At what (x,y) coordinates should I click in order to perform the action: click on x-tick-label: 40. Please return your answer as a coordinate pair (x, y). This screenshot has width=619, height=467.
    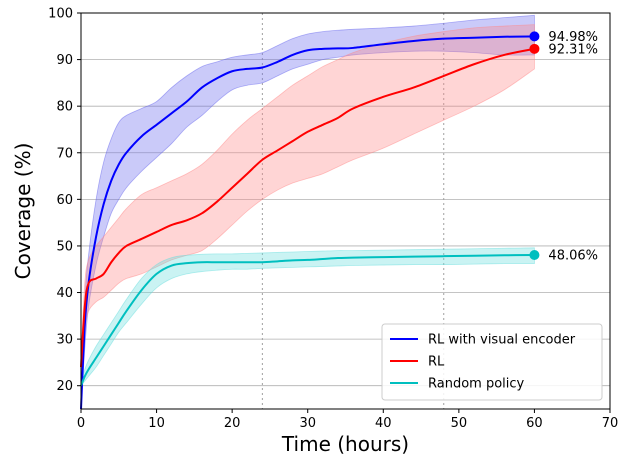
    Looking at the image, I should click on (383, 423).